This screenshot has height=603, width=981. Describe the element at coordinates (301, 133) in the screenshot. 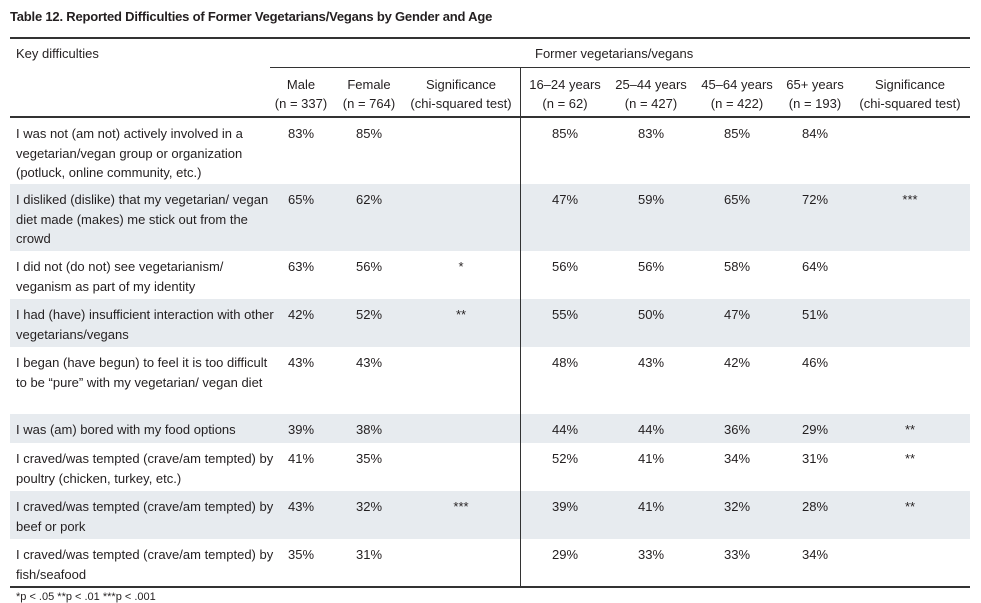

I see `cell-male: 83%` at that location.